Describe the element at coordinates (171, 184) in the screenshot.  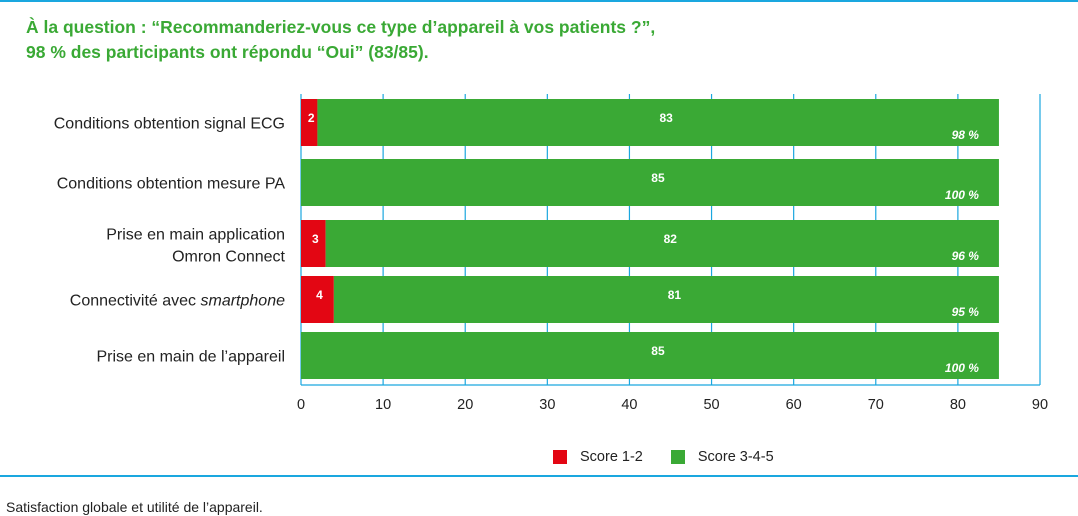
I see `category-label: Conditions obtention mesure PA` at that location.